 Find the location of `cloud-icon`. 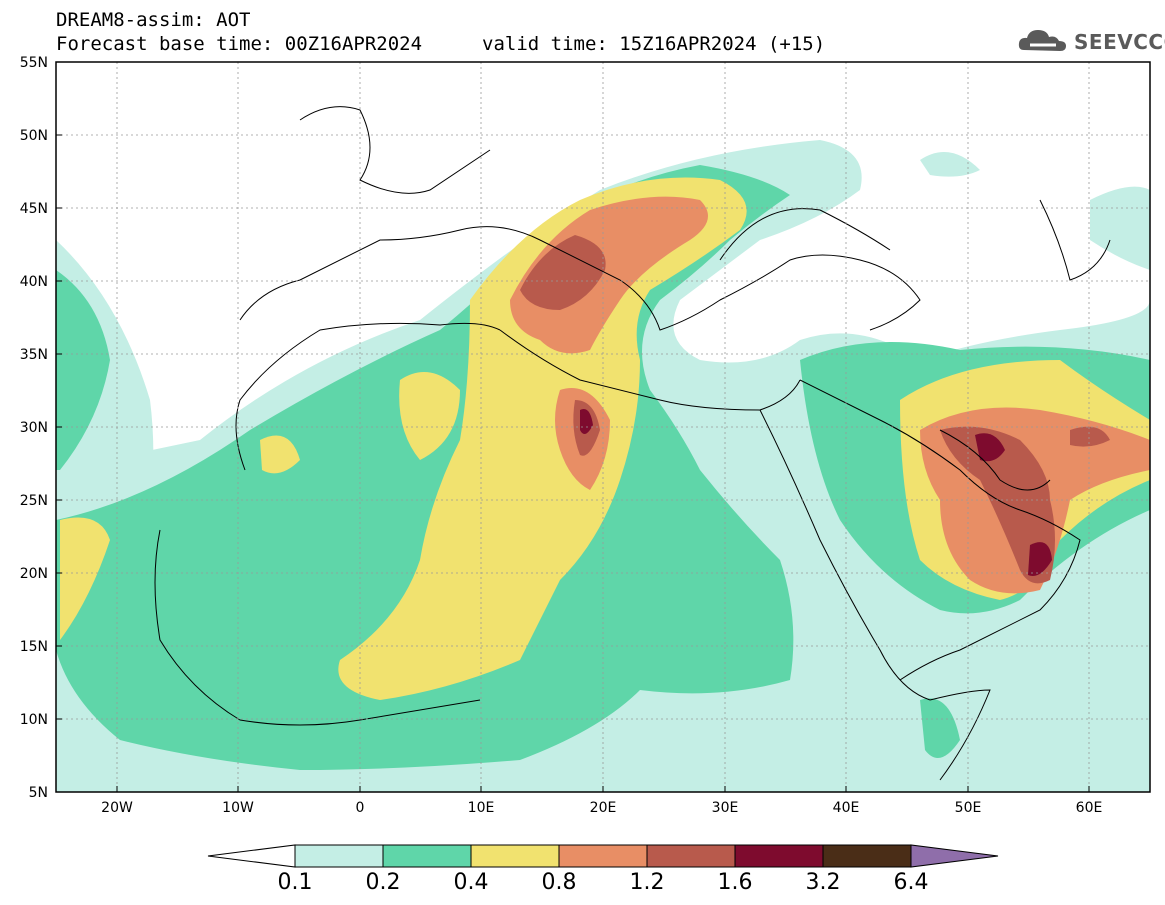

cloud-icon is located at coordinates (1042, 40).